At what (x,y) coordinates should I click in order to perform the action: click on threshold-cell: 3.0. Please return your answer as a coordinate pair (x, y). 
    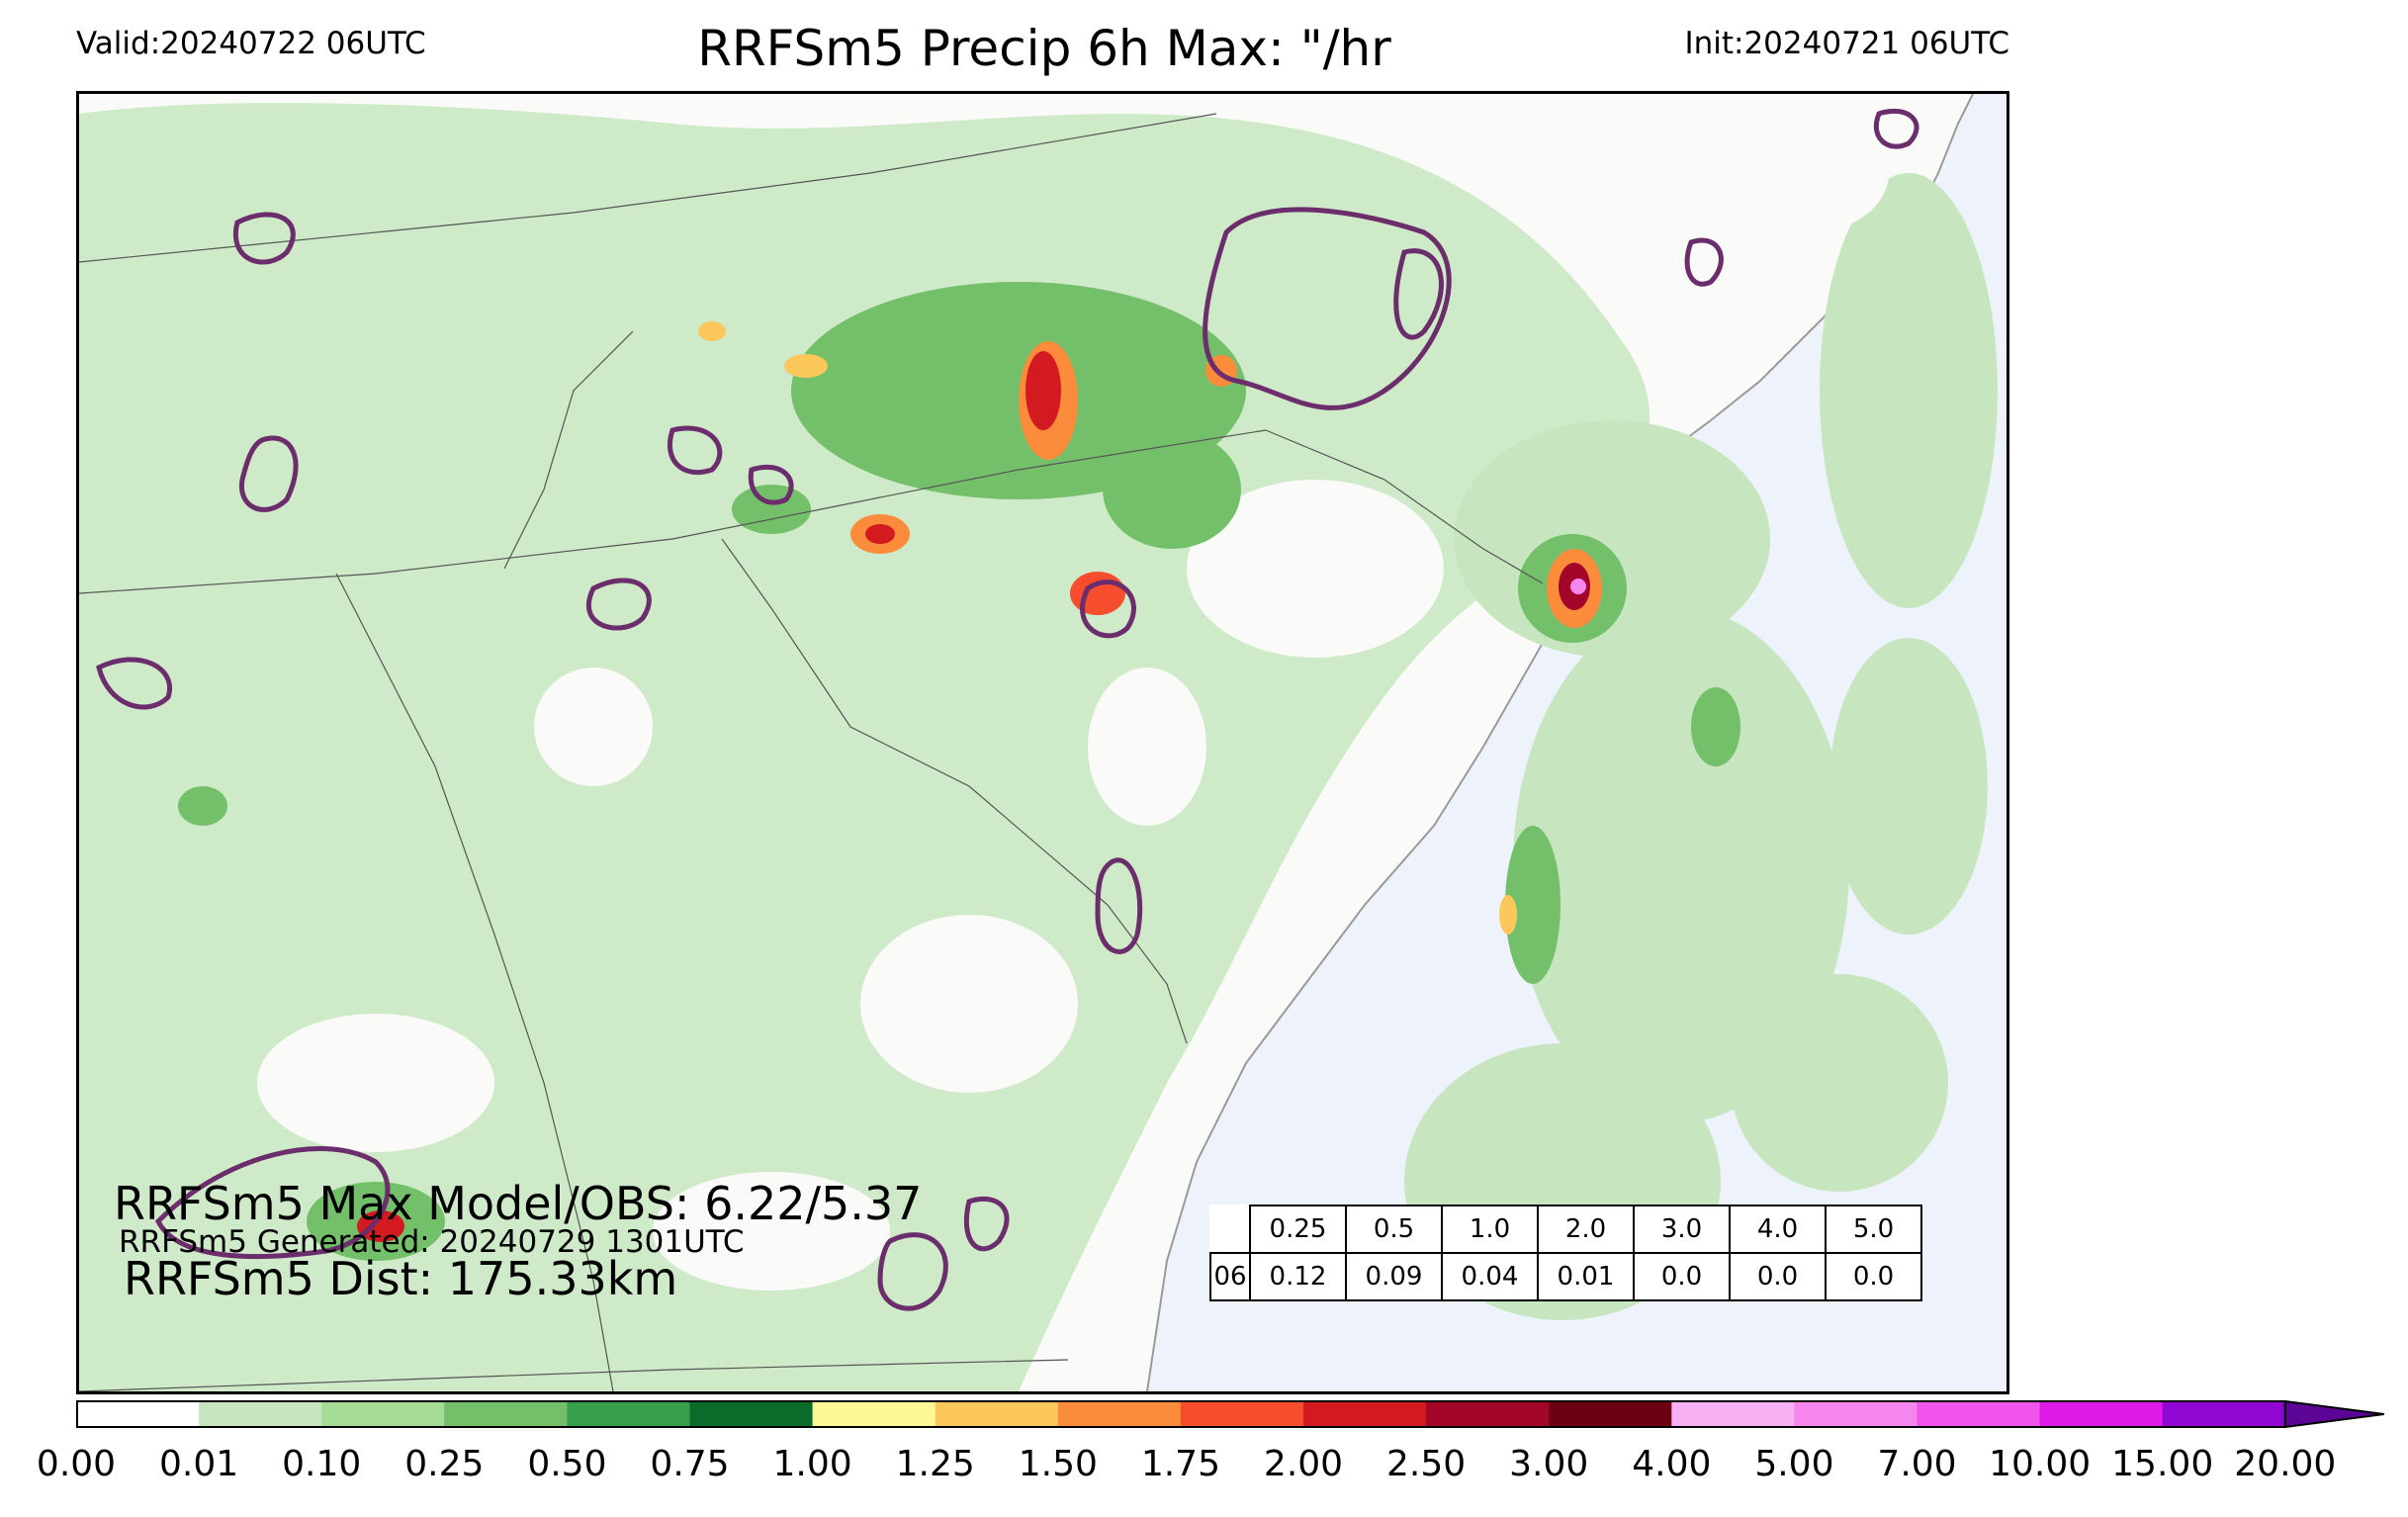
    Looking at the image, I should click on (1682, 1229).